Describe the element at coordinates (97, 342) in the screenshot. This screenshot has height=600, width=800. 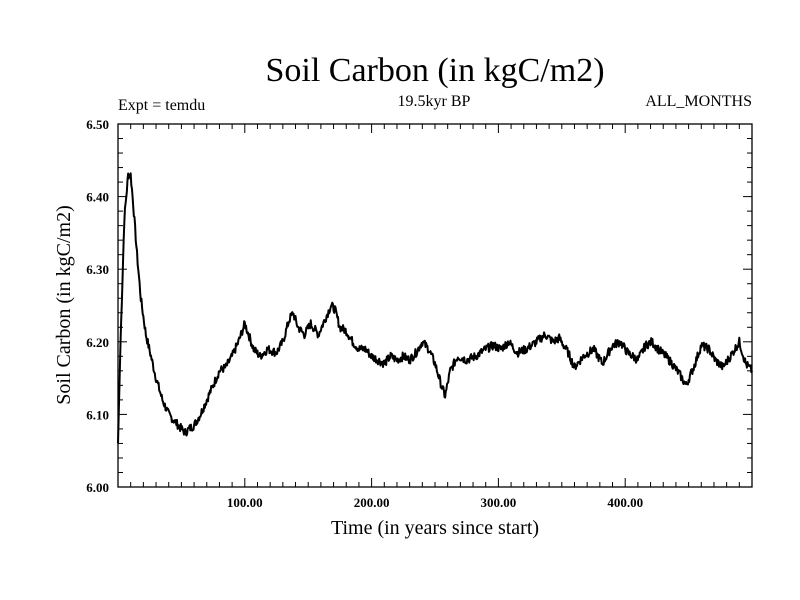
I see `y-tick-label: 6.20` at that location.